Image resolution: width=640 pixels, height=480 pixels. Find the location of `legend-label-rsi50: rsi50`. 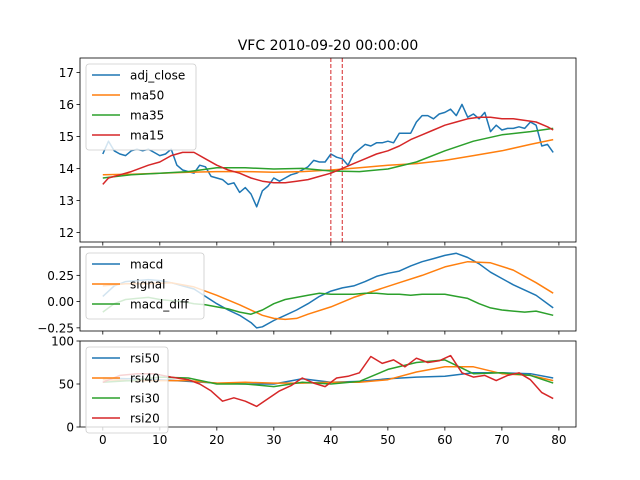

legend-label-rsi50: rsi50 is located at coordinates (145, 359).